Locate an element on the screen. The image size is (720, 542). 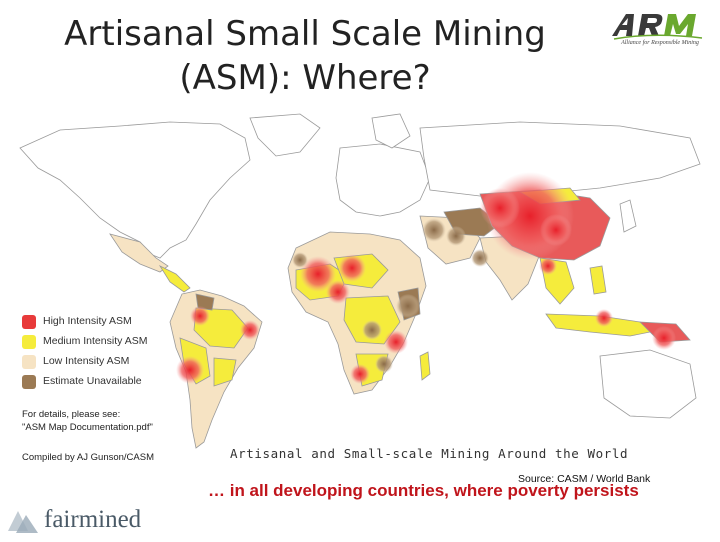
fairmined-logo: fairmined is located at coordinates (81, 521).